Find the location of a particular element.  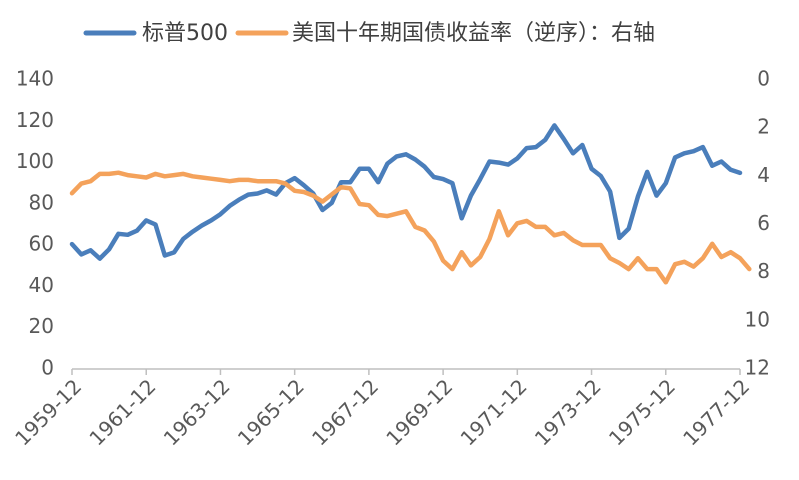

x-tick-label: 1965-12 is located at coordinates (271, 412).